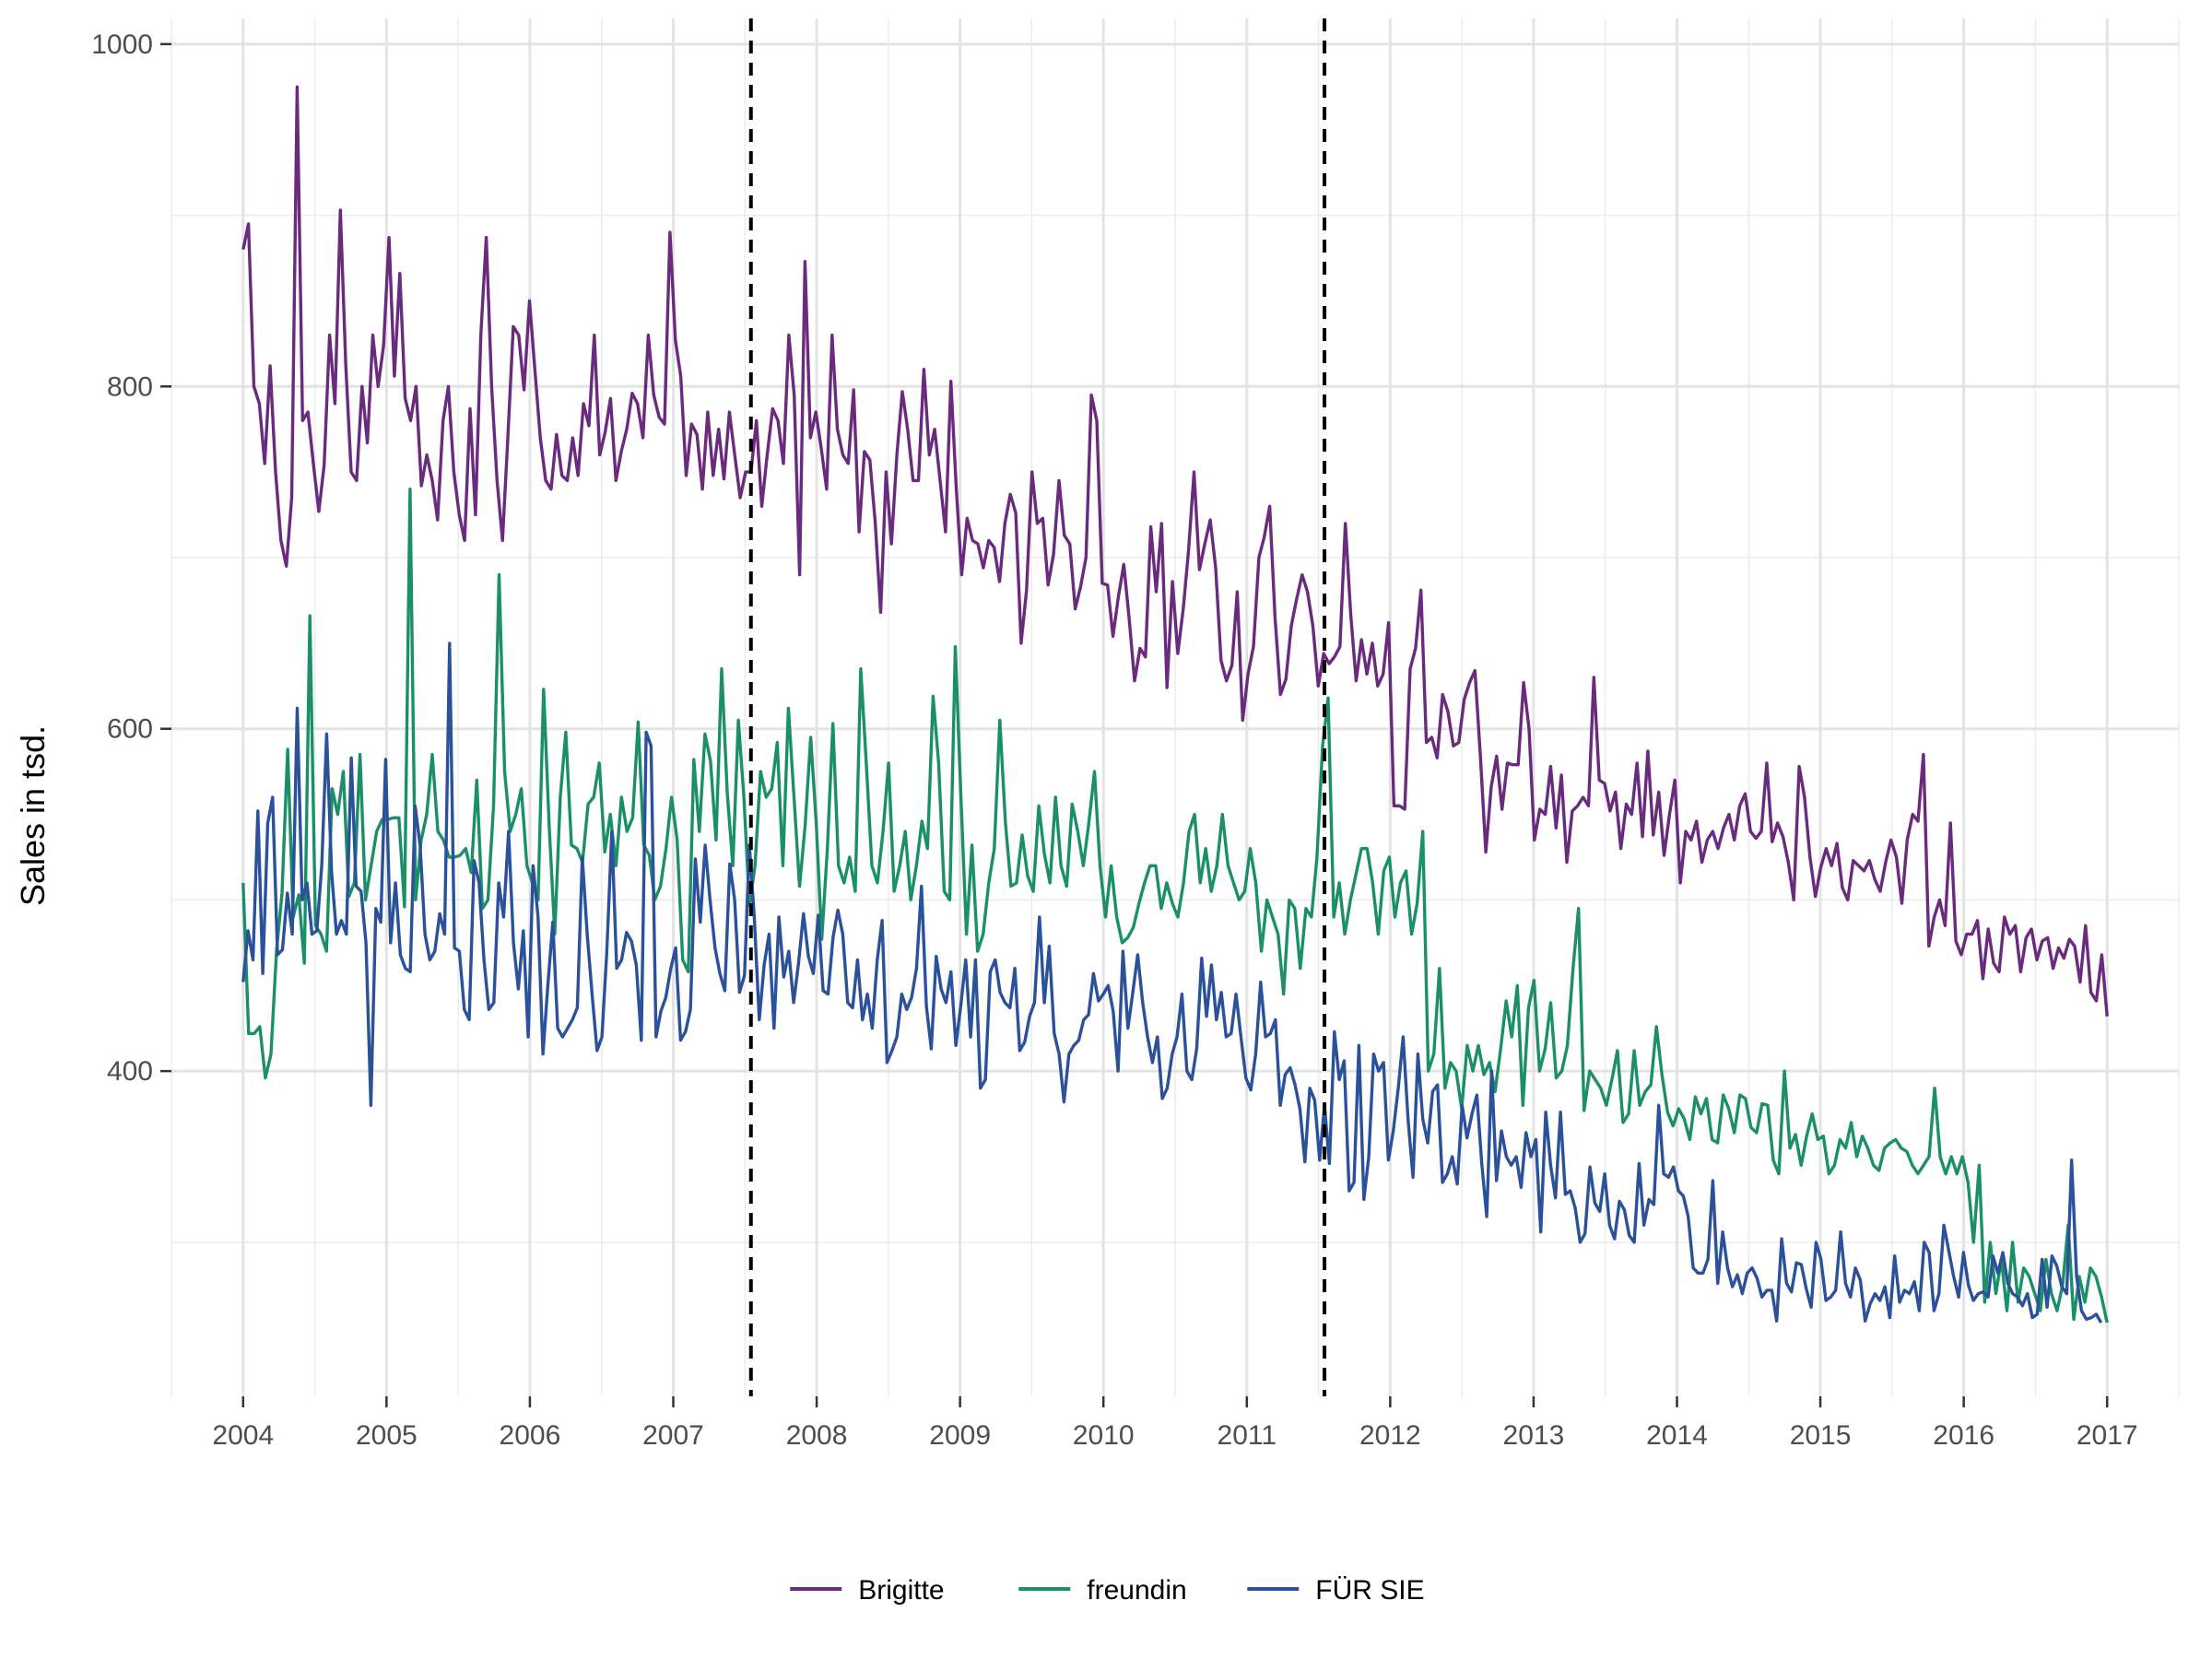 The width and height of the screenshot is (2212, 1659). I want to click on y-tick-label: 400, so click(130, 1071).